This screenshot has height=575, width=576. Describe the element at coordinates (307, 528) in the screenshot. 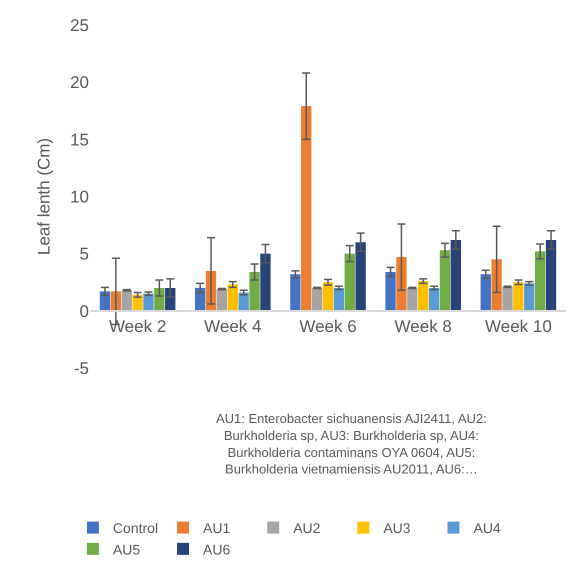

I see `legend-label: AU2` at that location.